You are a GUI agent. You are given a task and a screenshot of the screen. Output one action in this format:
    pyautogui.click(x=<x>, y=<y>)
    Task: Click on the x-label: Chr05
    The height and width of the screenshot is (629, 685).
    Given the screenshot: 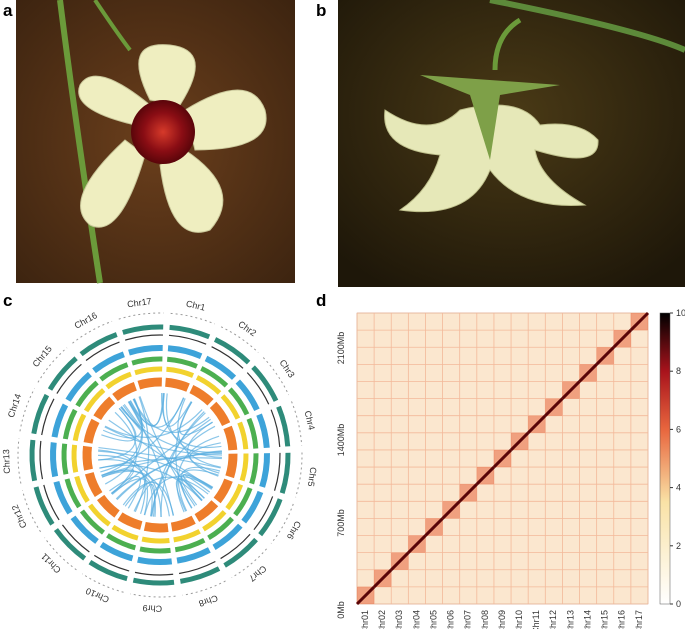 What is the action you would take?
    pyautogui.click(x=433, y=619)
    